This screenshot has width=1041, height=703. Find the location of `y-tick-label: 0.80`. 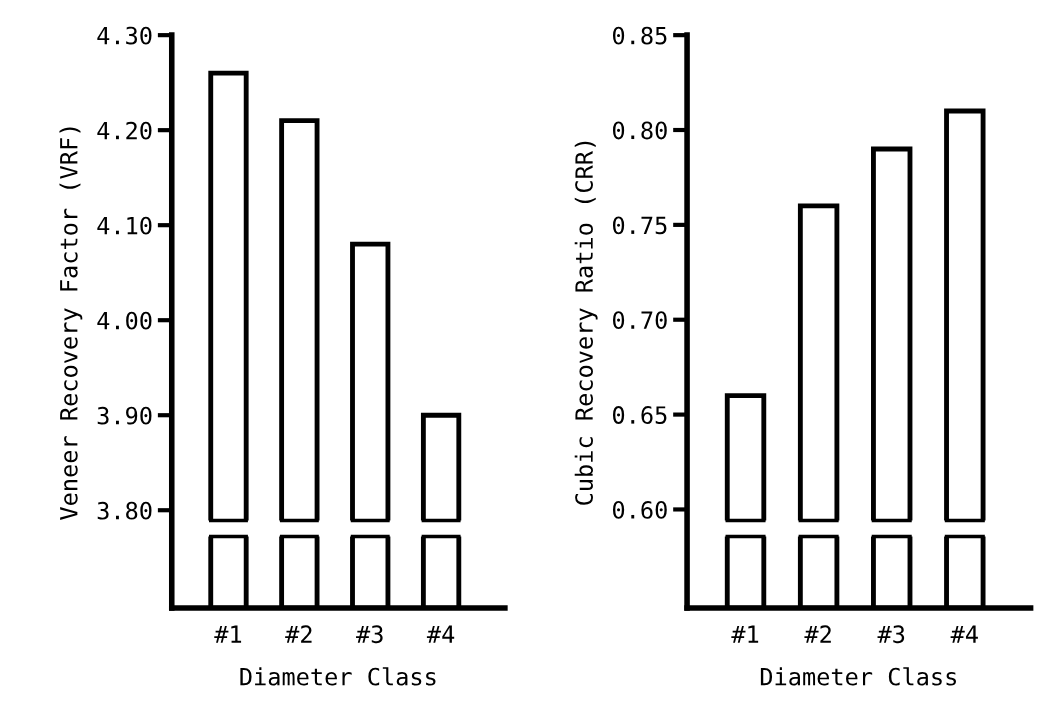

y-tick-label: 0.80 is located at coordinates (639, 130).